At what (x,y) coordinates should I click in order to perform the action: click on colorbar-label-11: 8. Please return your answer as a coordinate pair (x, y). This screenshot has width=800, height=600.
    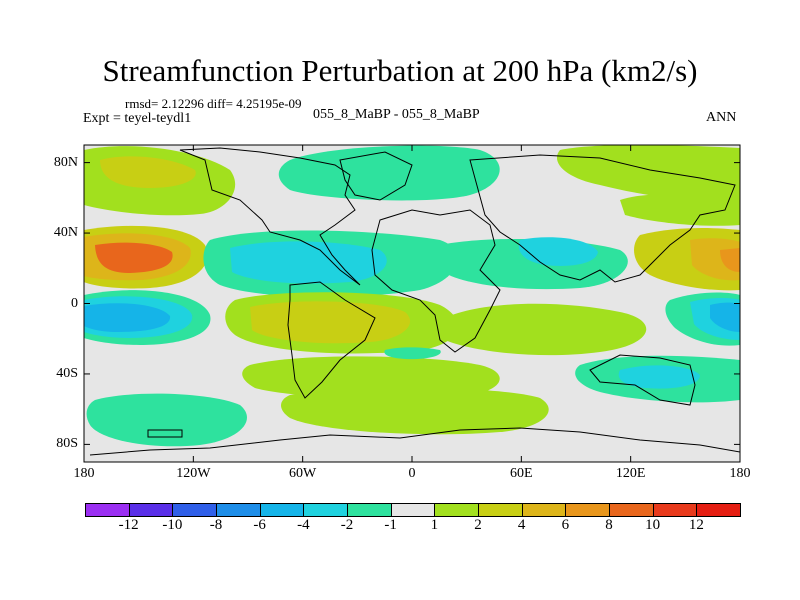
    Looking at the image, I should click on (609, 525).